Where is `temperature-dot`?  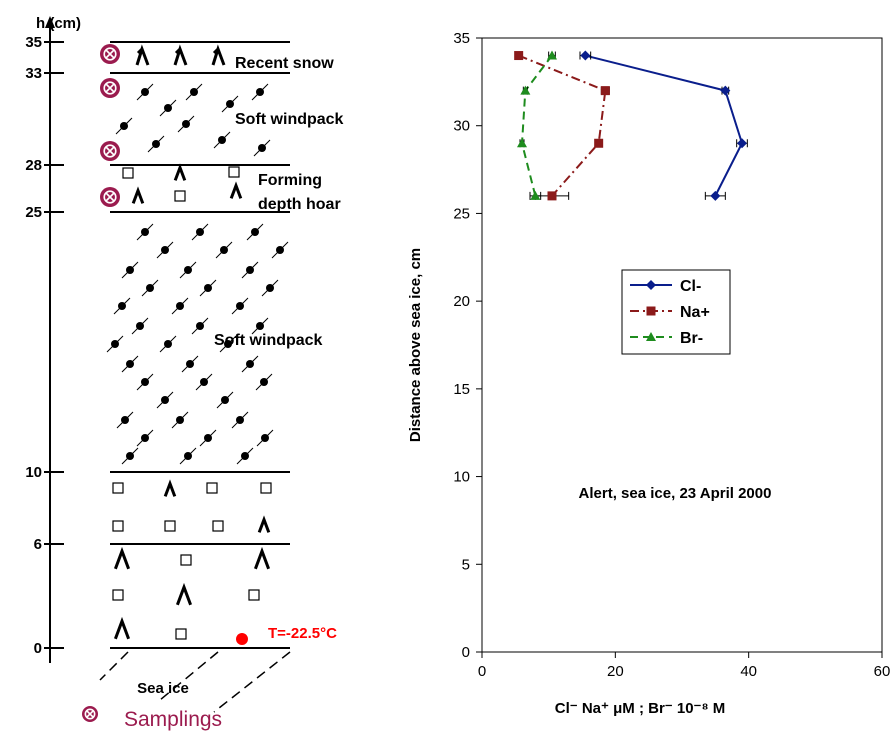 temperature-dot is located at coordinates (242, 639).